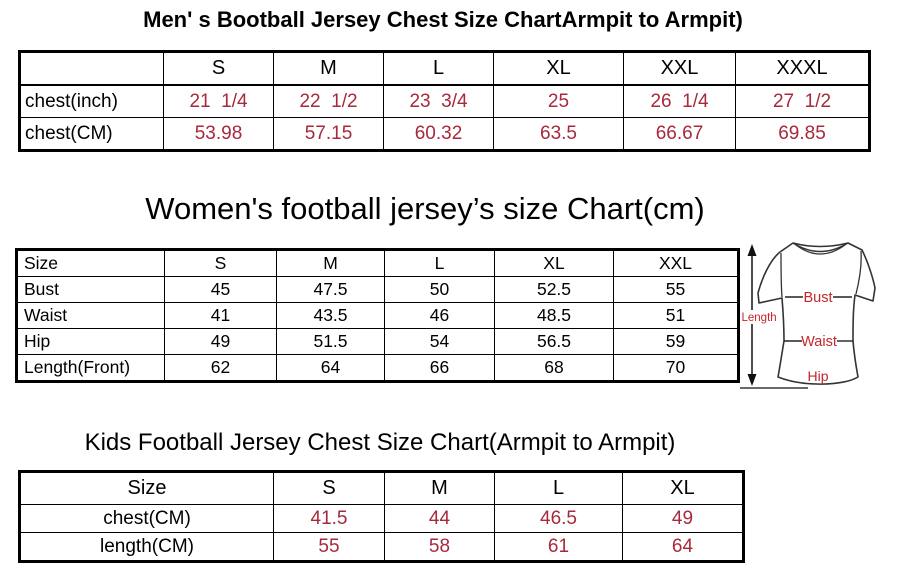  I want to click on column-header: XXXL, so click(802, 68).